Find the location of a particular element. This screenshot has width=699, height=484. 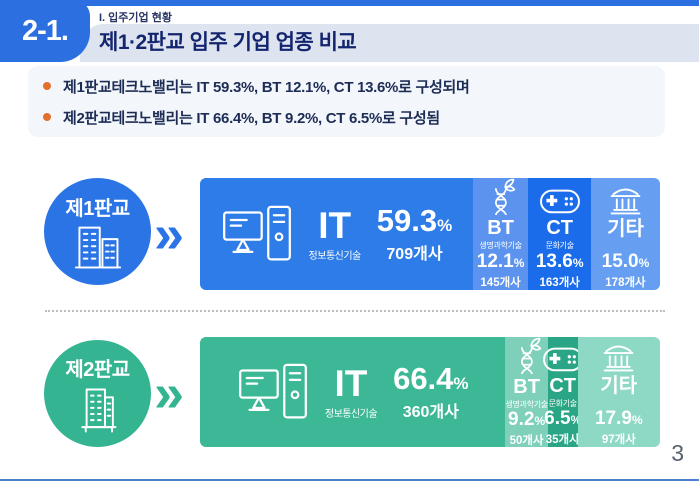

section-label: I. 입주기업 현황 is located at coordinates (135, 18).